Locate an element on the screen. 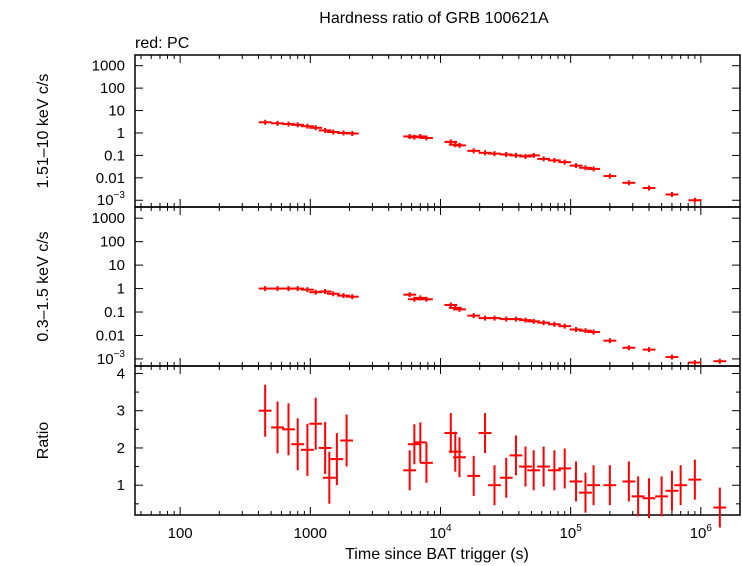 Image resolution: width=742 pixels, height=566 pixels. chart-subtitle: red: PC is located at coordinates (162, 43).